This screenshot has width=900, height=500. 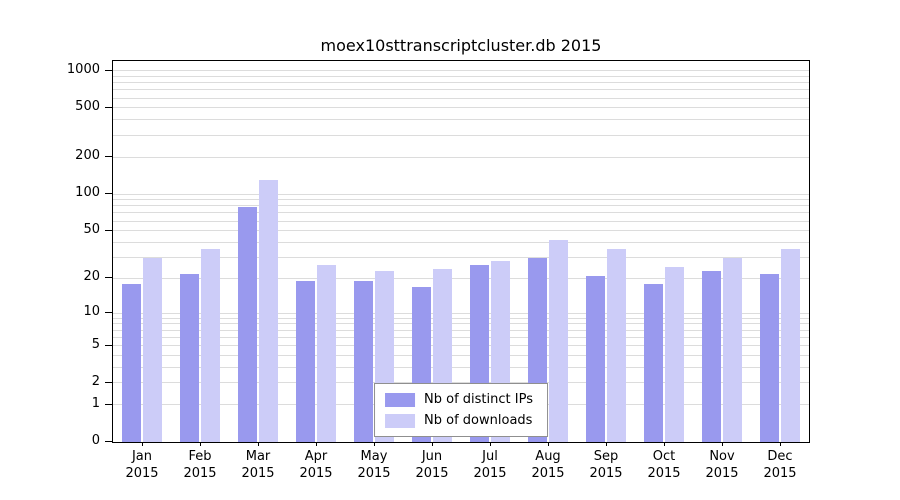 I want to click on x-tick-label-month: Sep, so click(x=606, y=456).